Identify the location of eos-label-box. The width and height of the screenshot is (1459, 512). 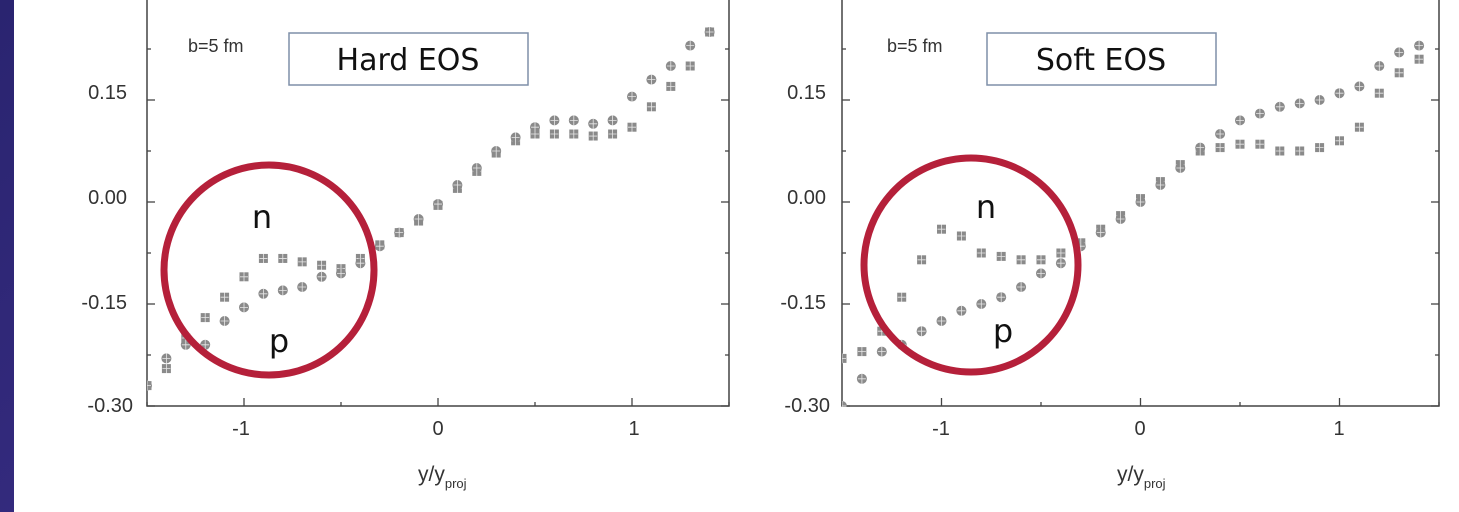
(1101, 59).